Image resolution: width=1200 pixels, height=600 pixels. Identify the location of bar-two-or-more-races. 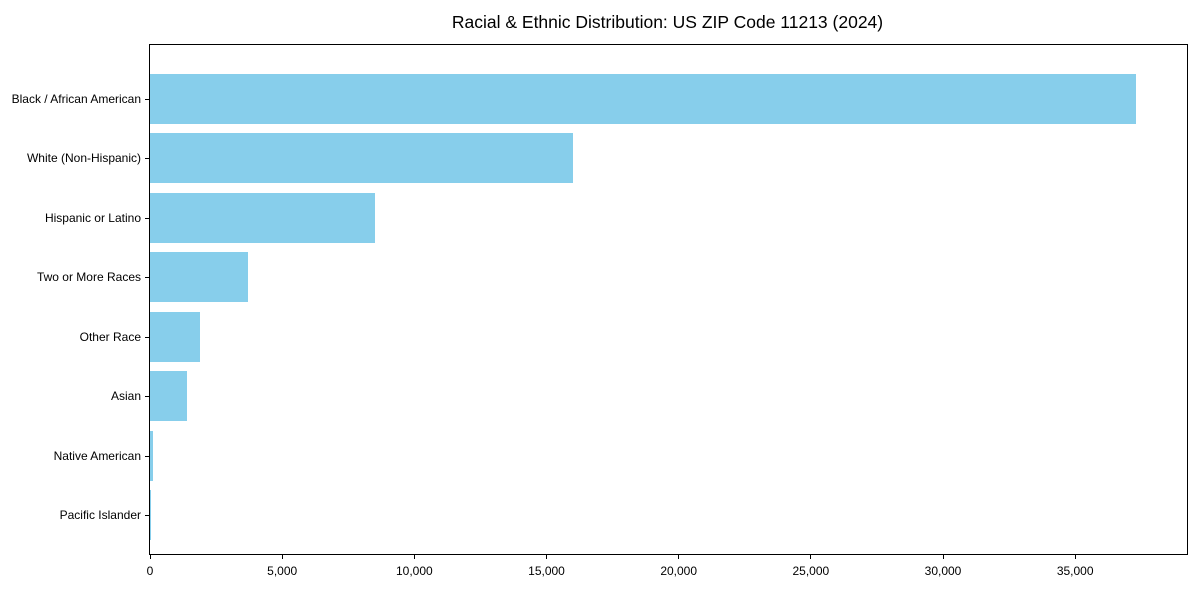
(199, 277).